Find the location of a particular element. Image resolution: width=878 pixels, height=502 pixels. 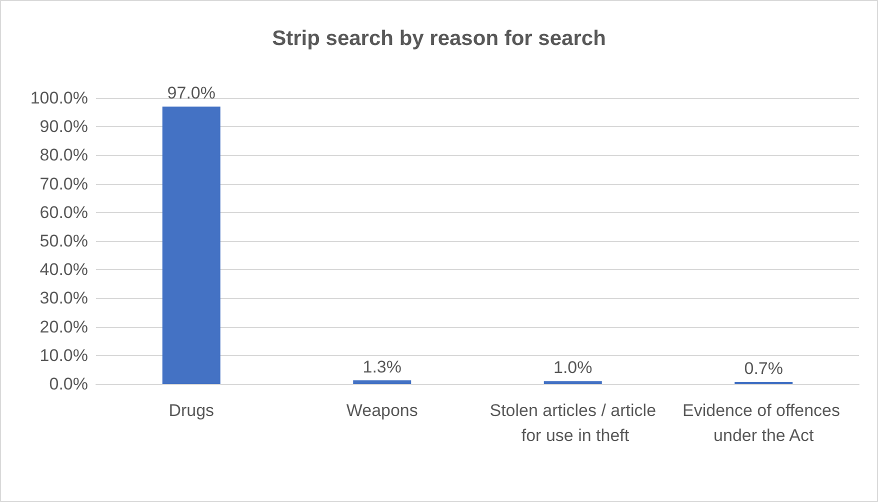

y-tick-label: 40.0% is located at coordinates (64, 270).